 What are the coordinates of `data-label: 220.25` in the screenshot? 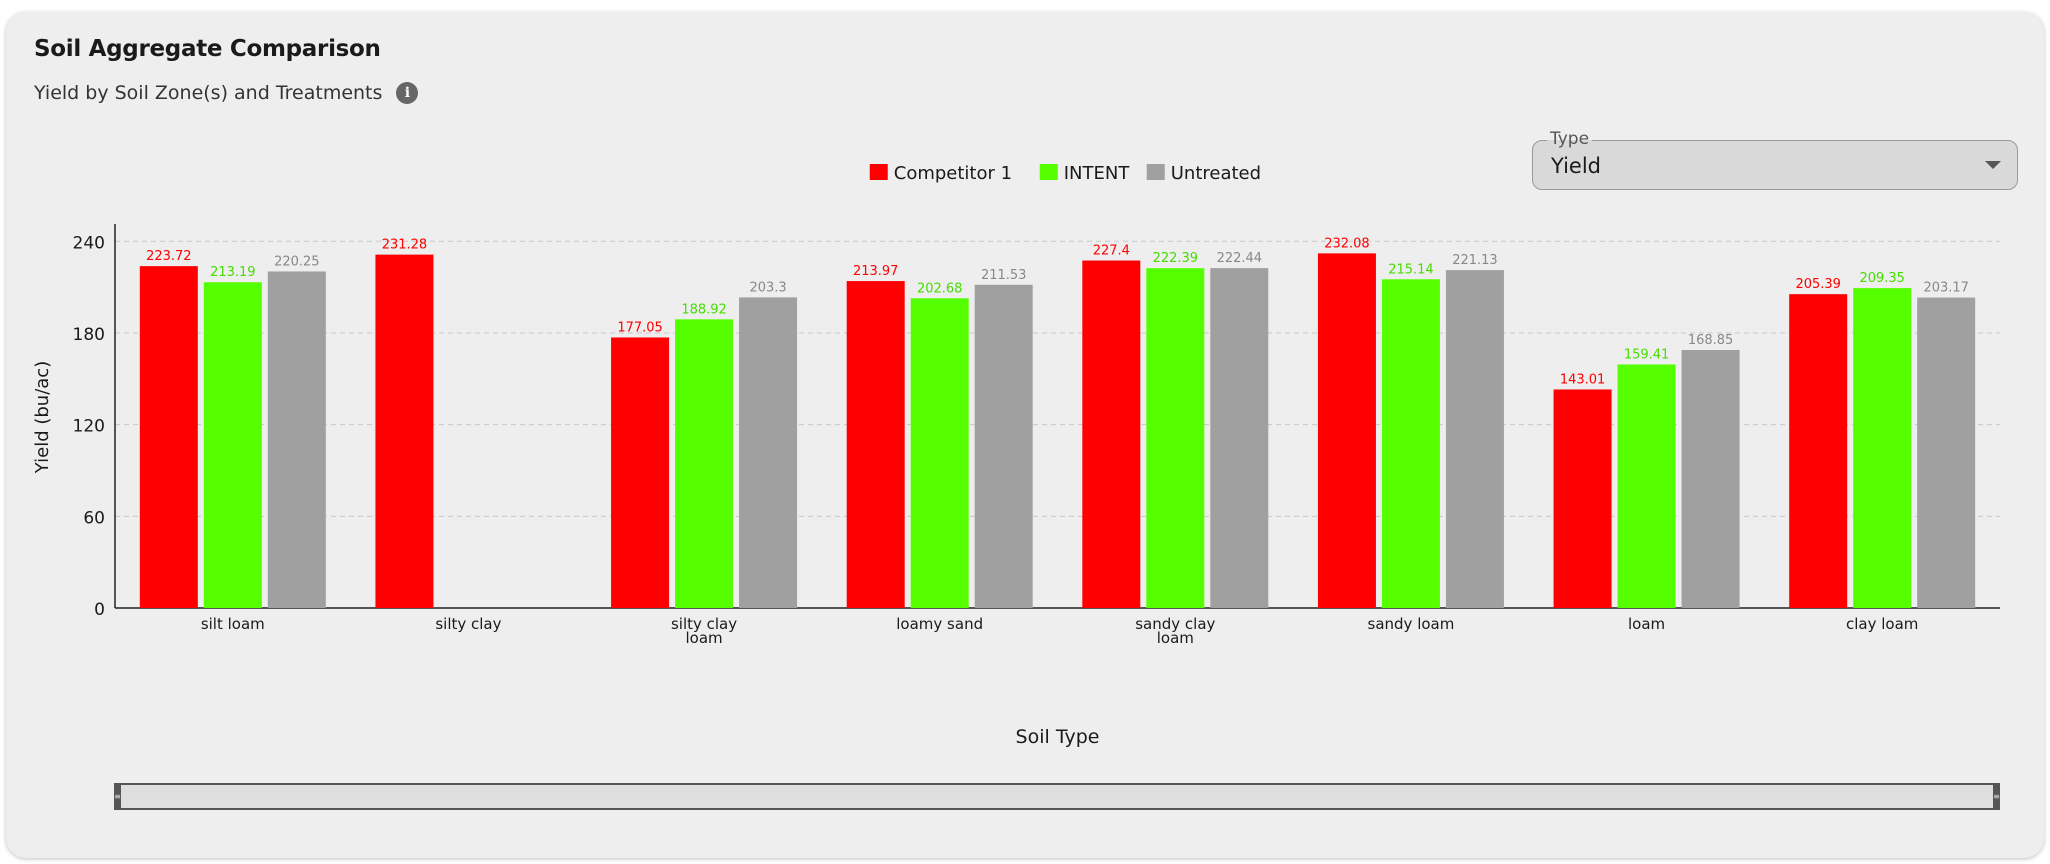 It's located at (297, 261).